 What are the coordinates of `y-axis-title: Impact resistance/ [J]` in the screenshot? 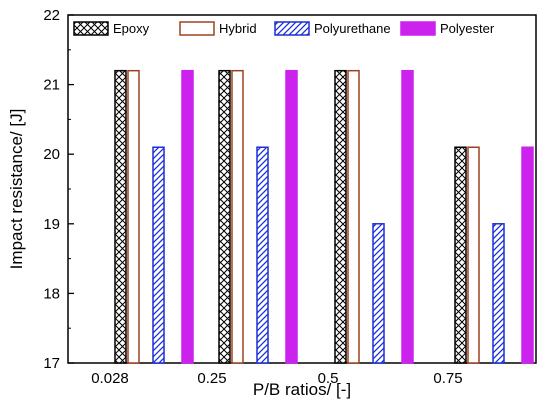 It's located at (16, 189).